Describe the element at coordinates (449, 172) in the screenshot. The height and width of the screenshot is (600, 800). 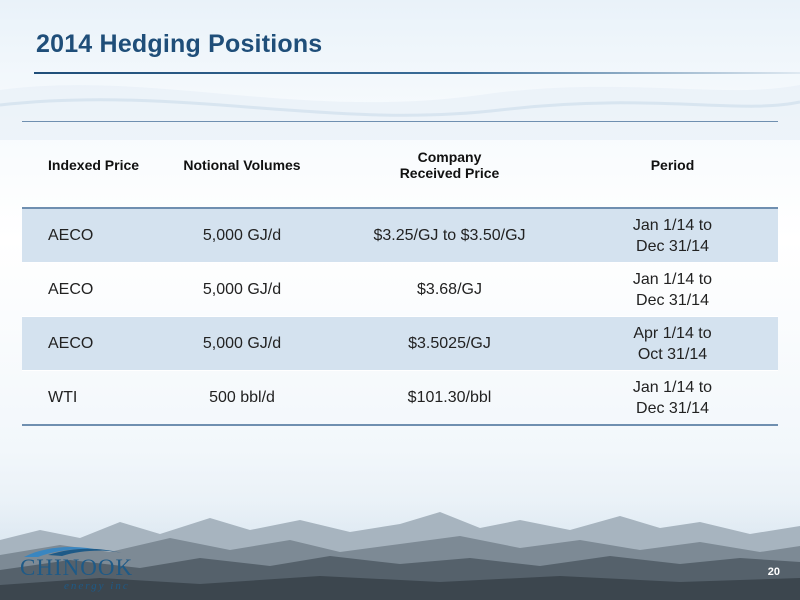
I see `header-company-line2: Received Price` at that location.